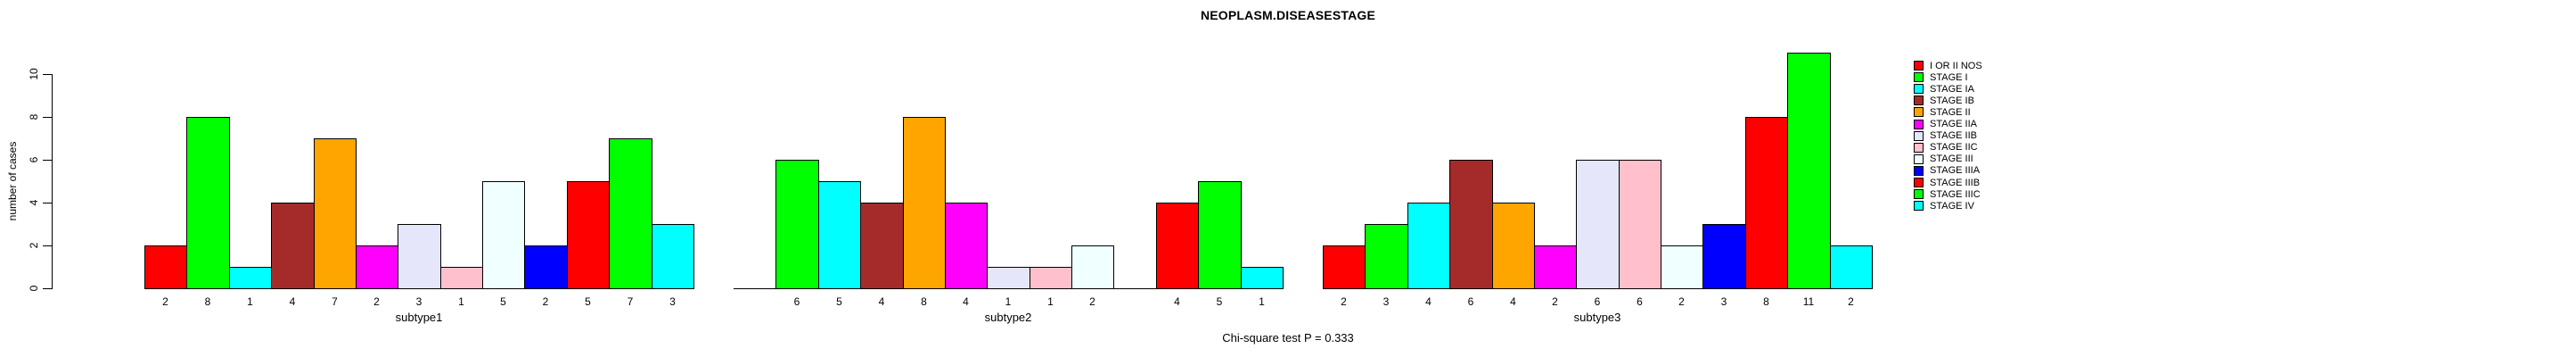 Image resolution: width=2576 pixels, height=357 pixels. Describe the element at coordinates (34, 159) in the screenshot. I see `y-axis-tick-label: 6` at that location.